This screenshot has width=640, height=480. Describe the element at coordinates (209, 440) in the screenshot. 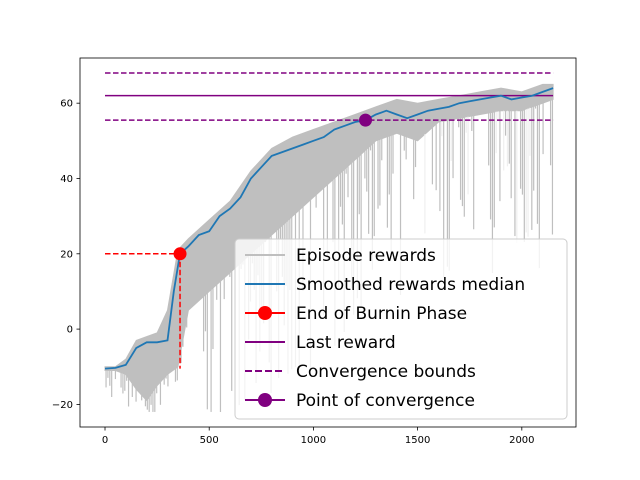

I see `x-tick-label: 500` at that location.